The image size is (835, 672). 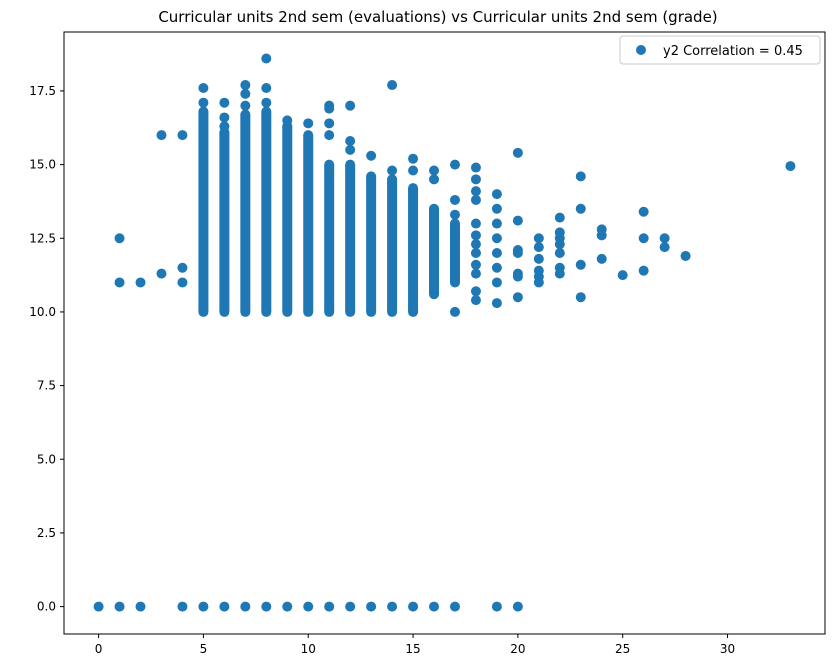 What do you see at coordinates (42, 165) in the screenshot?
I see `y-tick-label: 15.0` at bounding box center [42, 165].